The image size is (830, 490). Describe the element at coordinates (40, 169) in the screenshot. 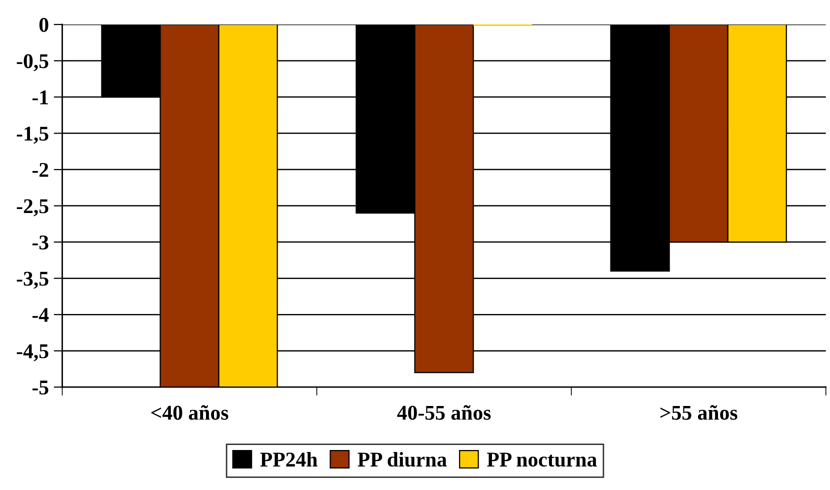

I see `y-tick-label: -2` at that location.